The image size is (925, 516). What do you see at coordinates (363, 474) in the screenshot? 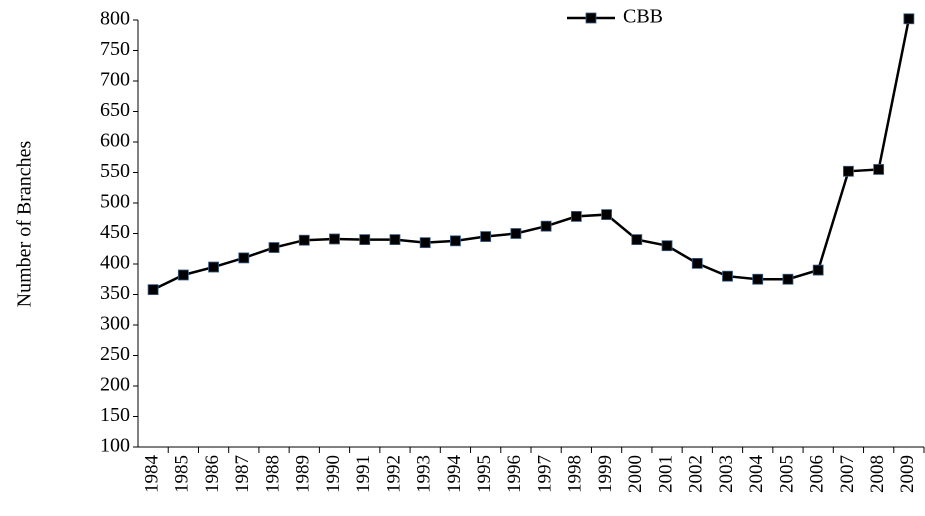
I see `x-tick-label: 1991` at bounding box center [363, 474].